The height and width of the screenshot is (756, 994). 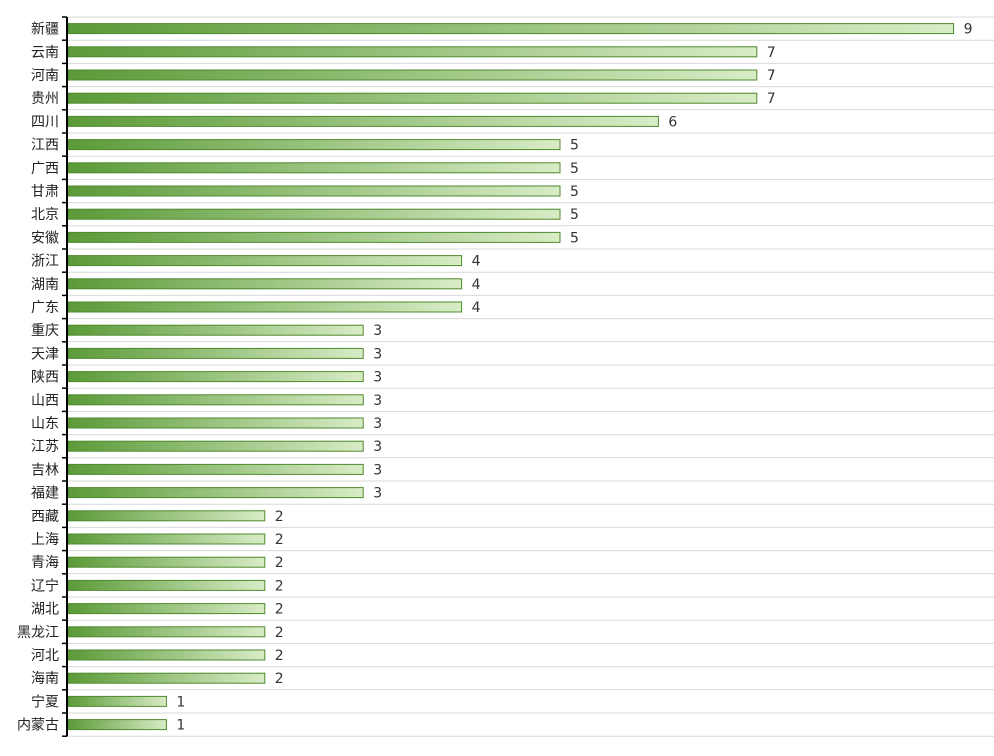 What do you see at coordinates (65, 376) in the screenshot?
I see `y-axis` at bounding box center [65, 376].